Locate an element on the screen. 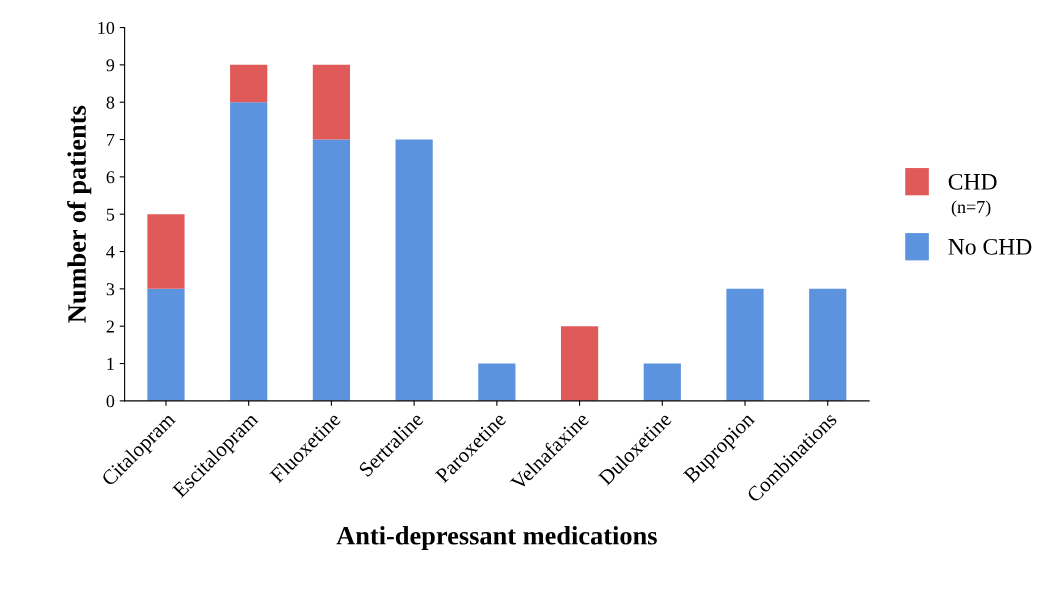 The height and width of the screenshot is (612, 1056). legend-label: CHD is located at coordinates (972, 181).